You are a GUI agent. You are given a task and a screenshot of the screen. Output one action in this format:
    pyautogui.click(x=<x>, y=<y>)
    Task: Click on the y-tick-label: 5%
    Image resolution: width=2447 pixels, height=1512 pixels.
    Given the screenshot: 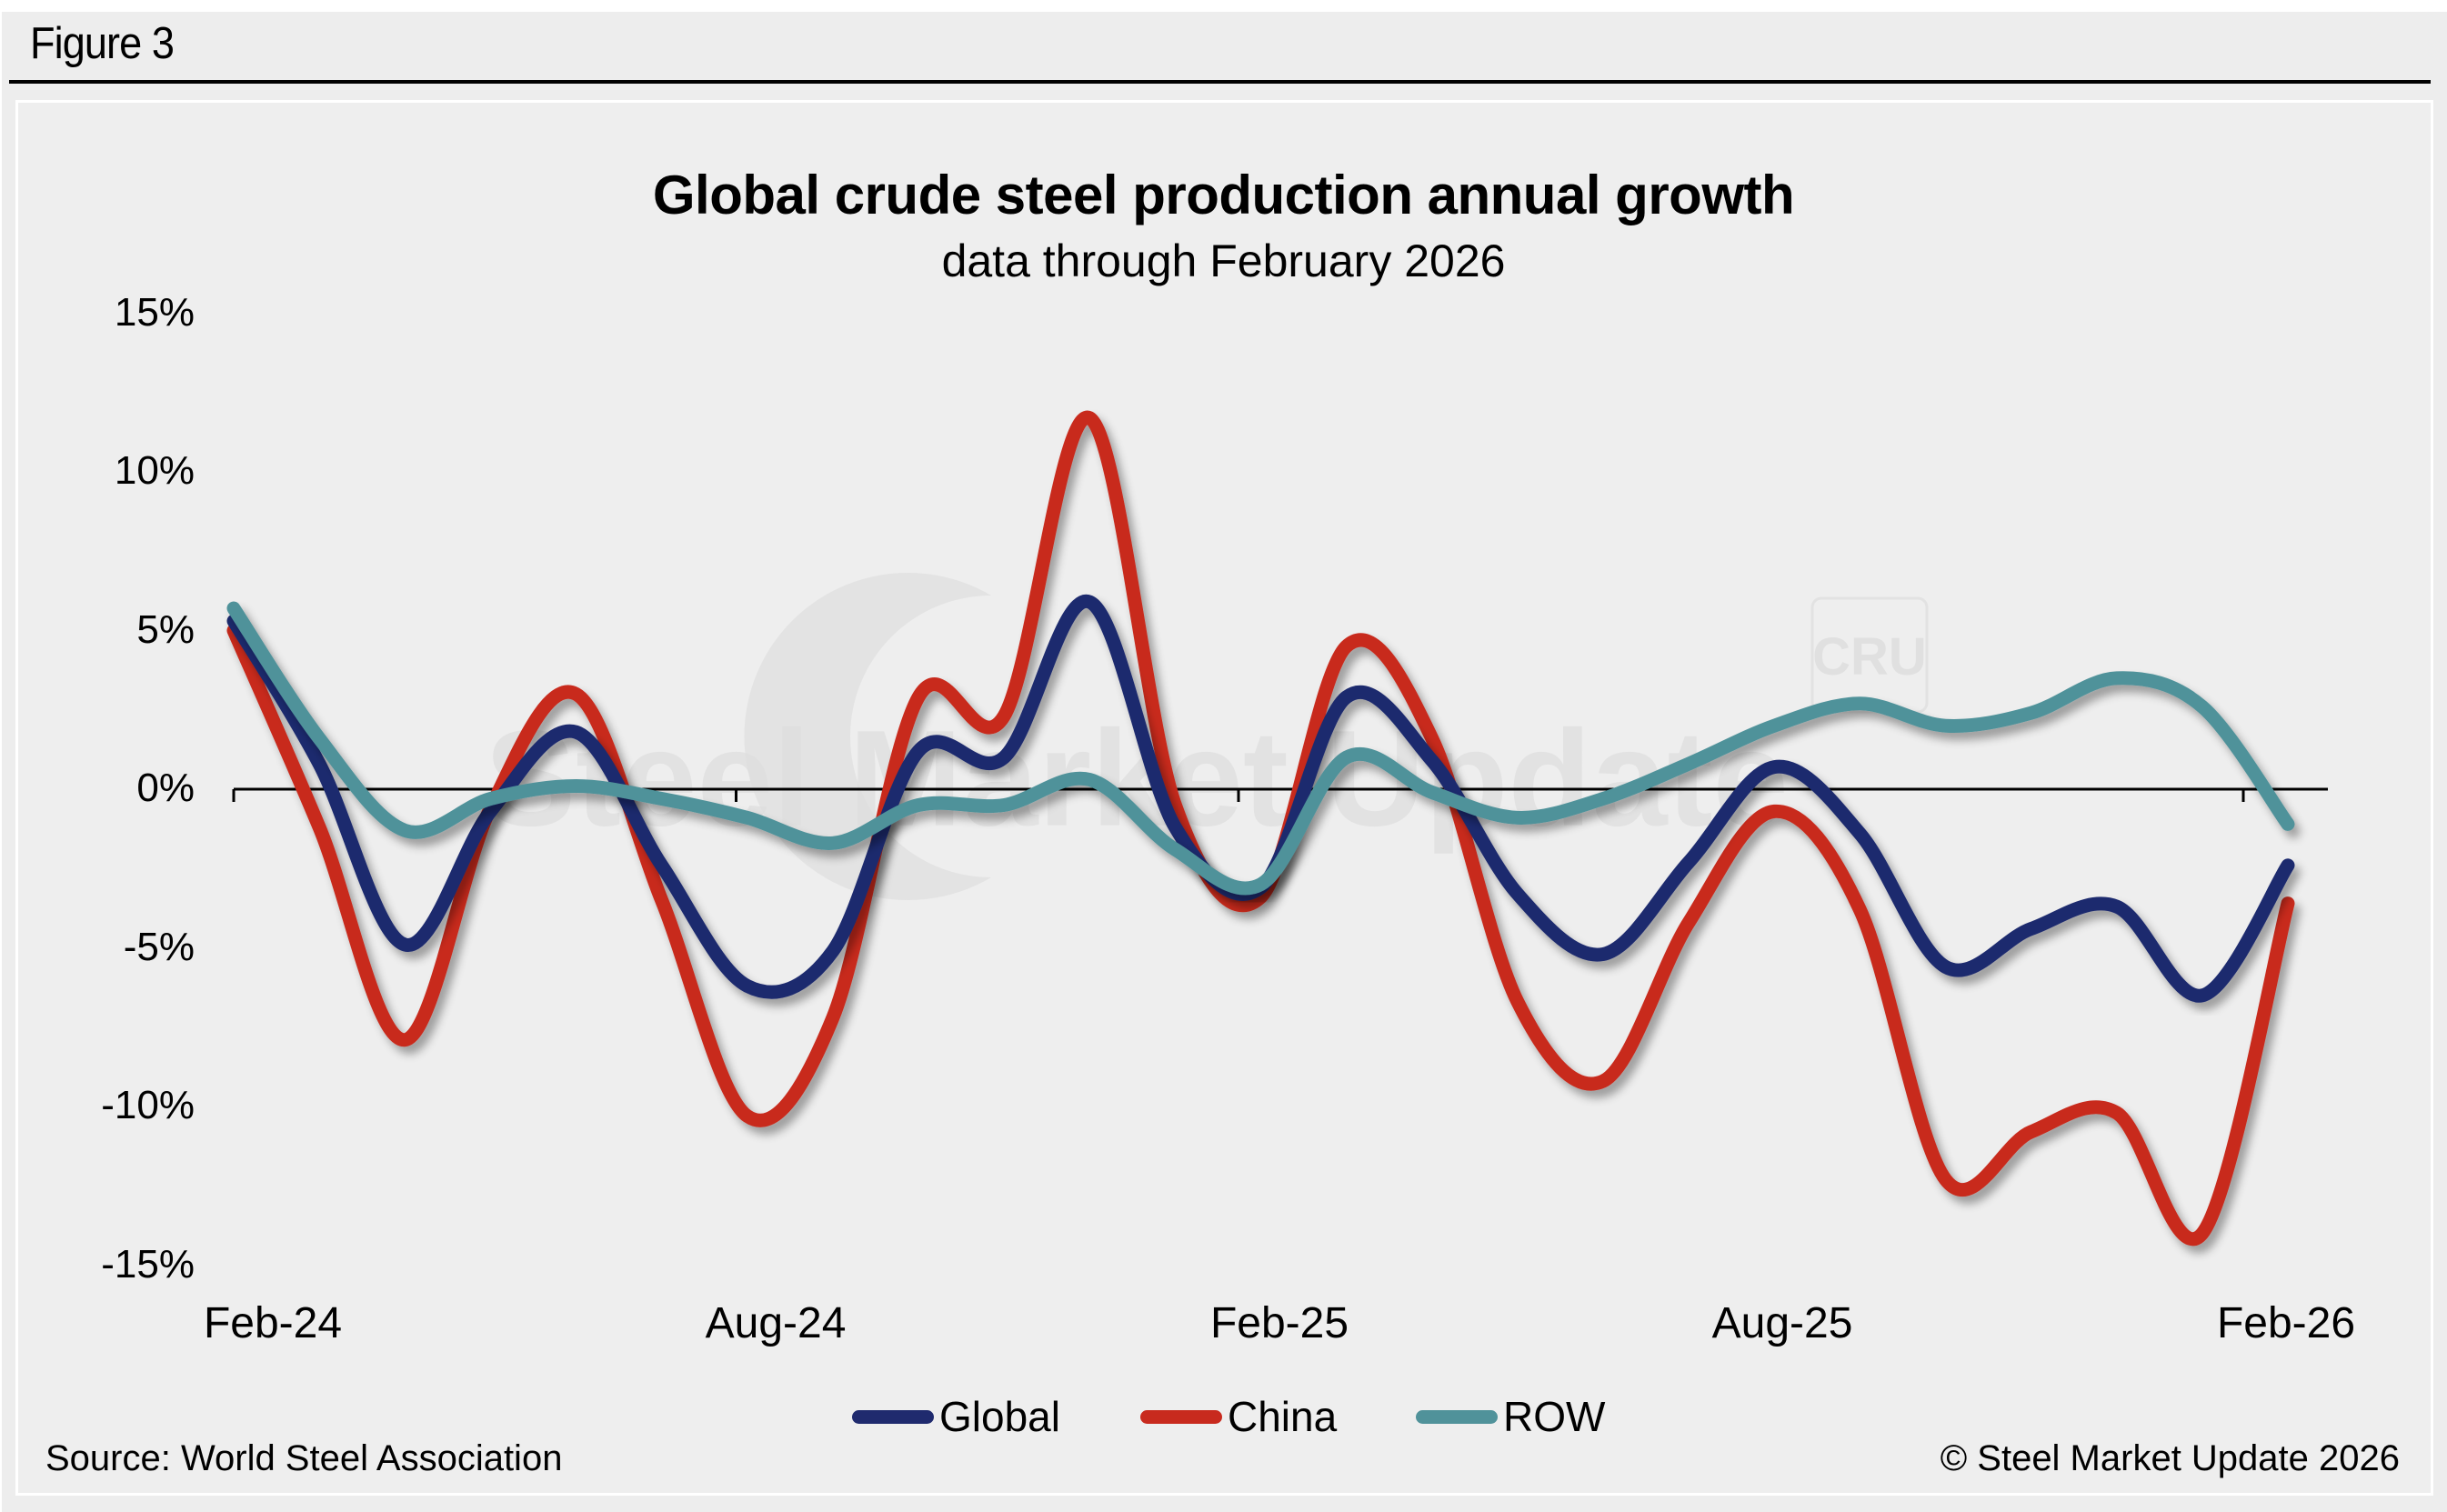 What is the action you would take?
    pyautogui.click(x=166, y=629)
    